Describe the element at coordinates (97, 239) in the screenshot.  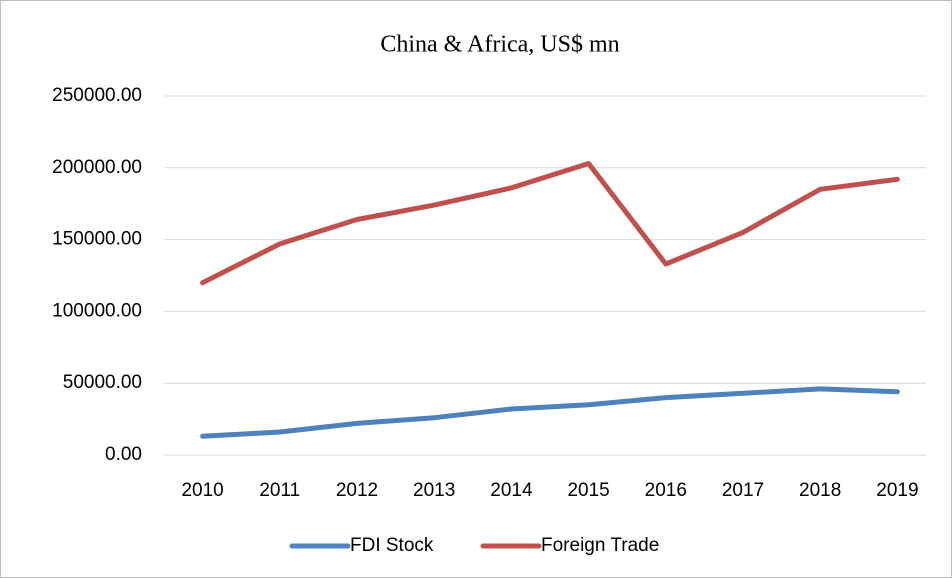
I see `y-tick-label: 150000.00` at that location.